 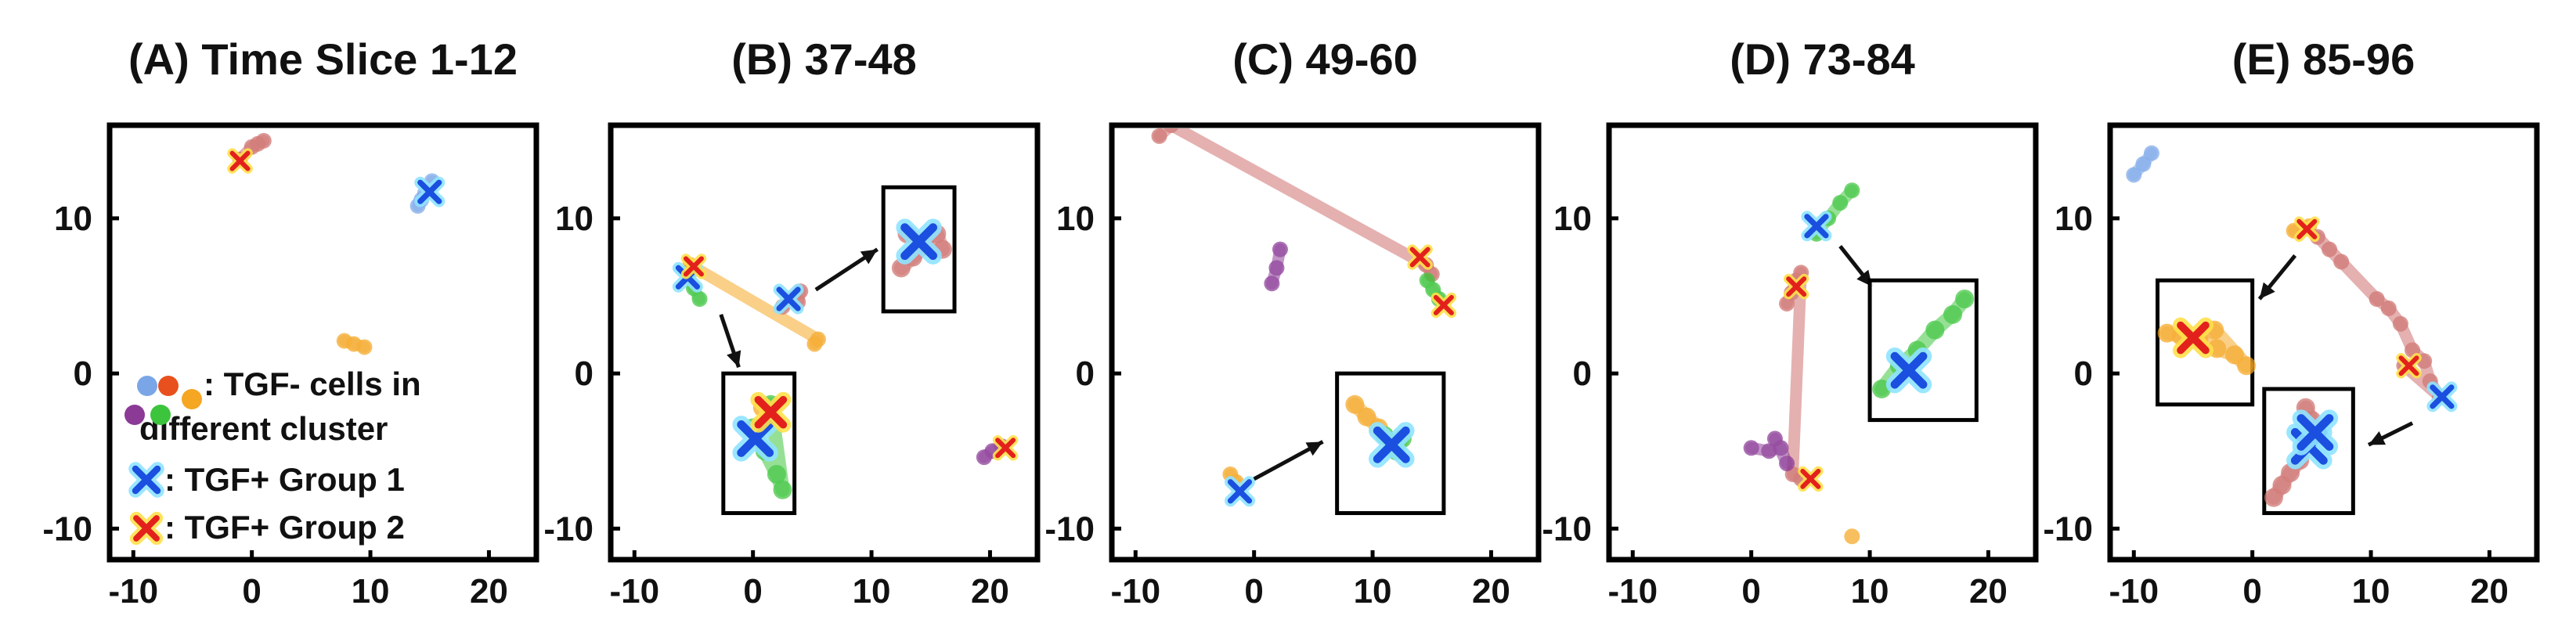 I want to click on legend-group1-icon, so click(x=146, y=480).